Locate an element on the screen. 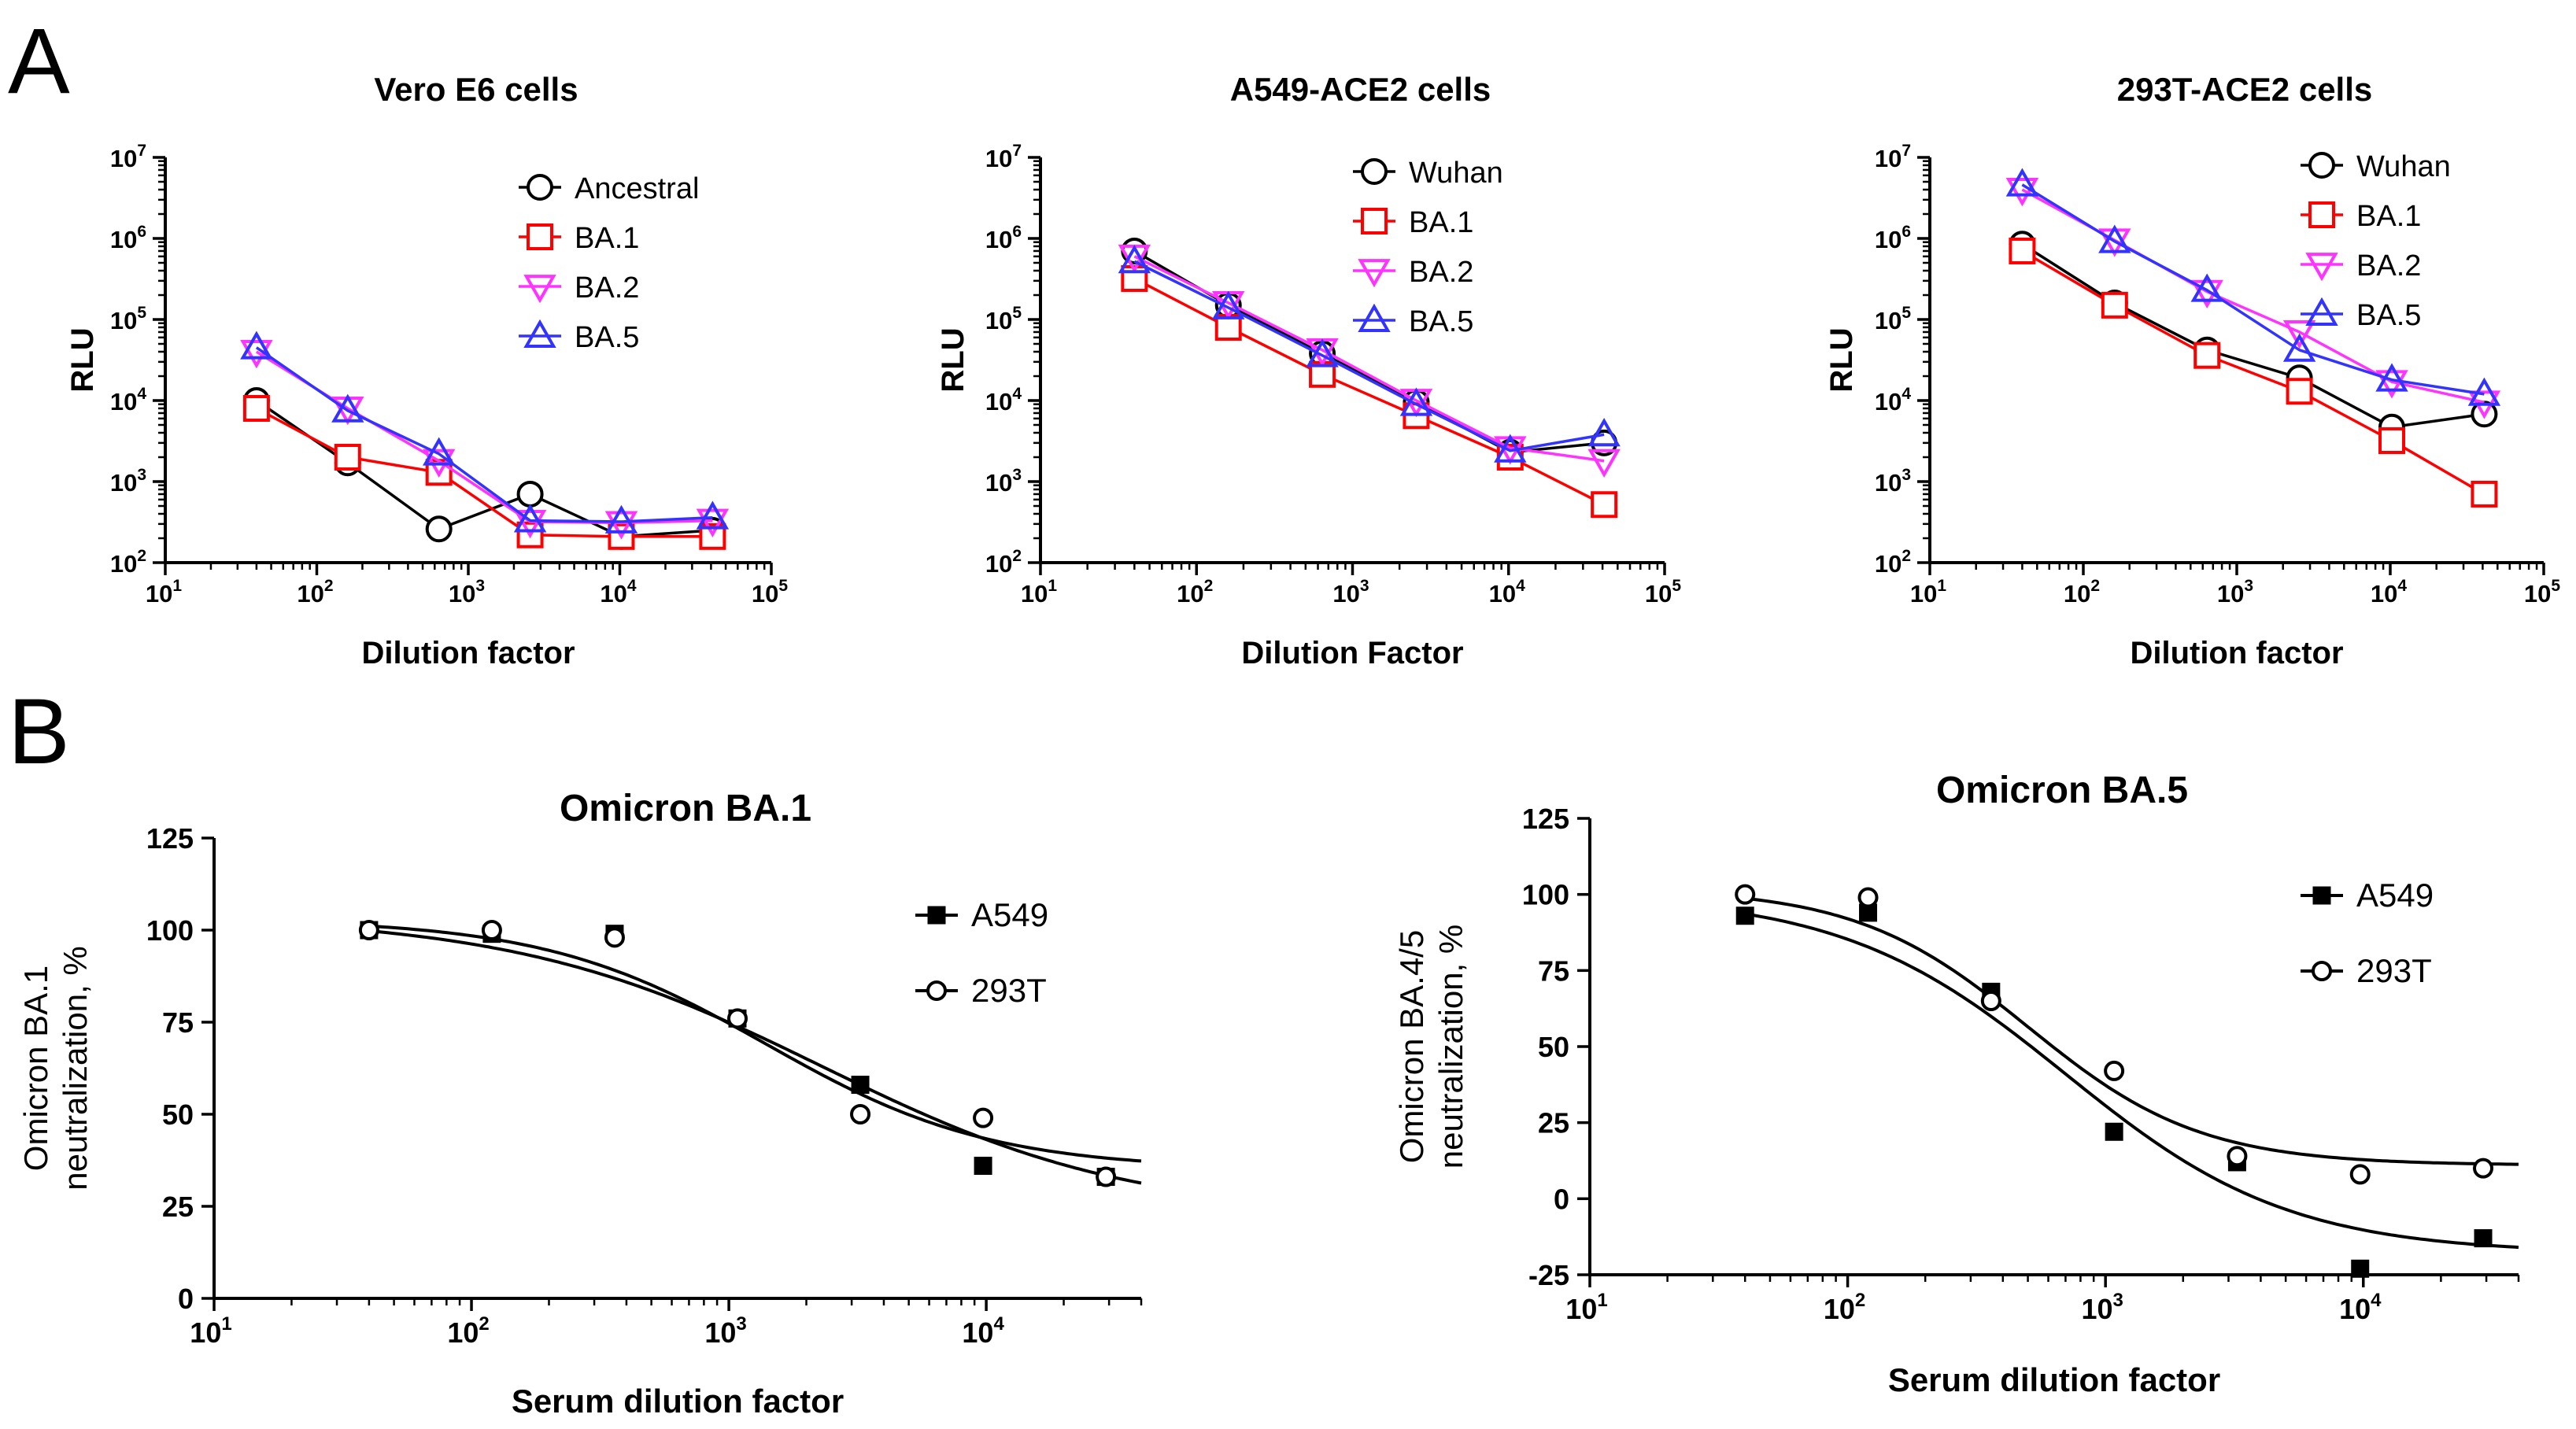  chart2-x-tick-label: 10² is located at coordinates (1195, 592).